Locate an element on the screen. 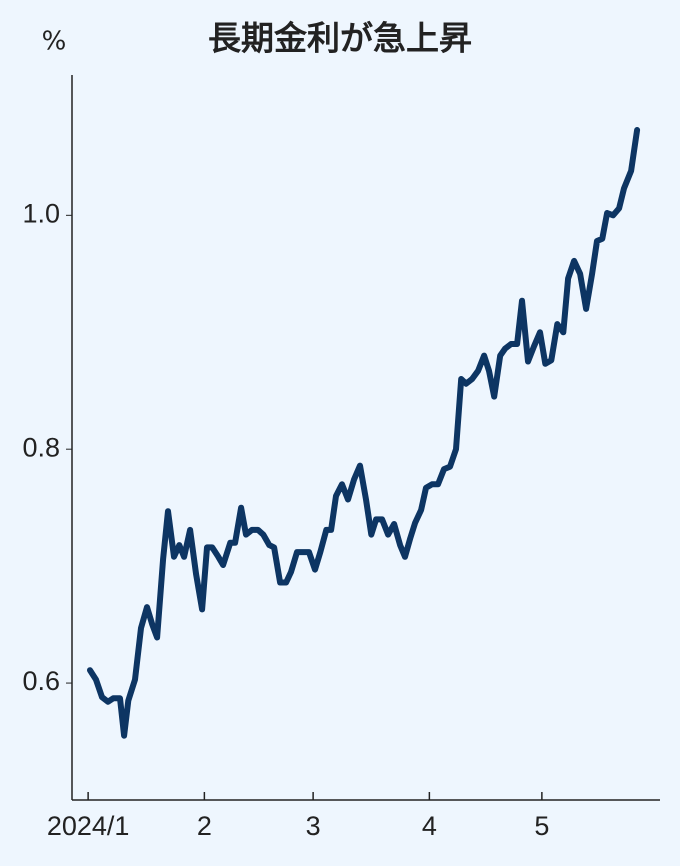 The image size is (680, 866). x-tick-label: 5 is located at coordinates (541, 826).